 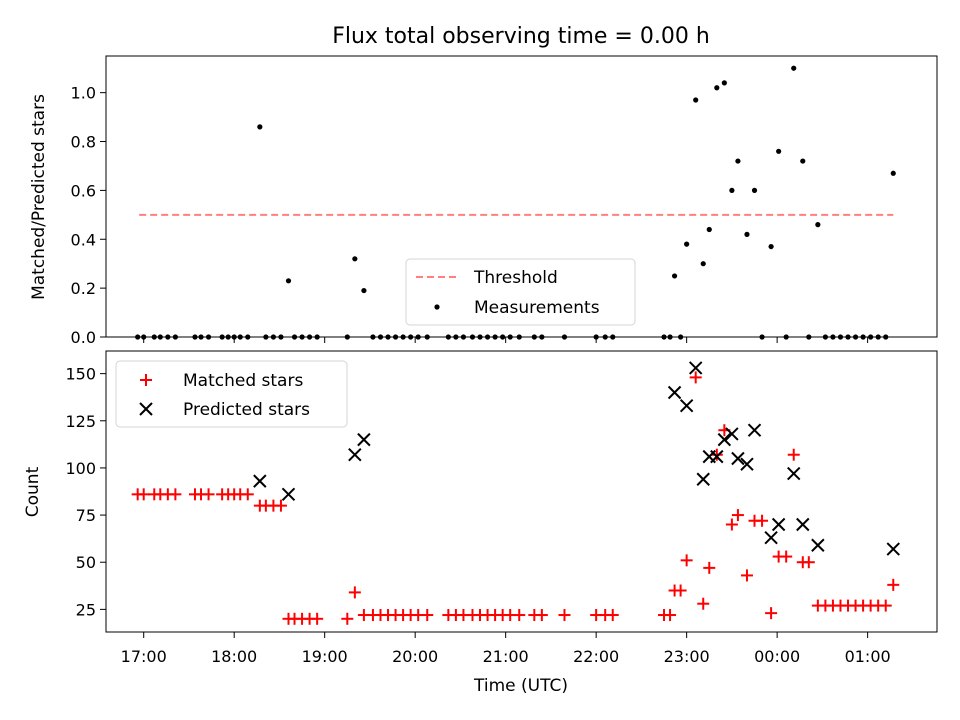 I want to click on count-legend: Matched stars Predicted stars, so click(x=231, y=394).